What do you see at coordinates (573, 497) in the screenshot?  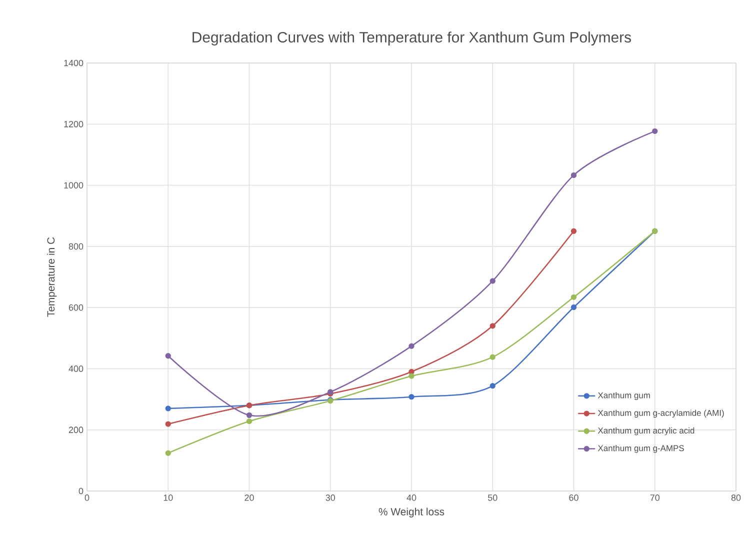 I see `x-tick-label: 60` at bounding box center [573, 497].